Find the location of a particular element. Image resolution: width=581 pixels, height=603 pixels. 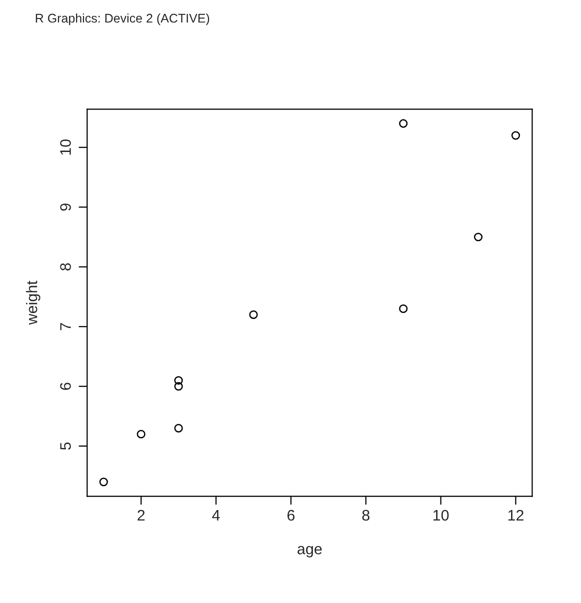

x-tick-label: 8 is located at coordinates (366, 515).